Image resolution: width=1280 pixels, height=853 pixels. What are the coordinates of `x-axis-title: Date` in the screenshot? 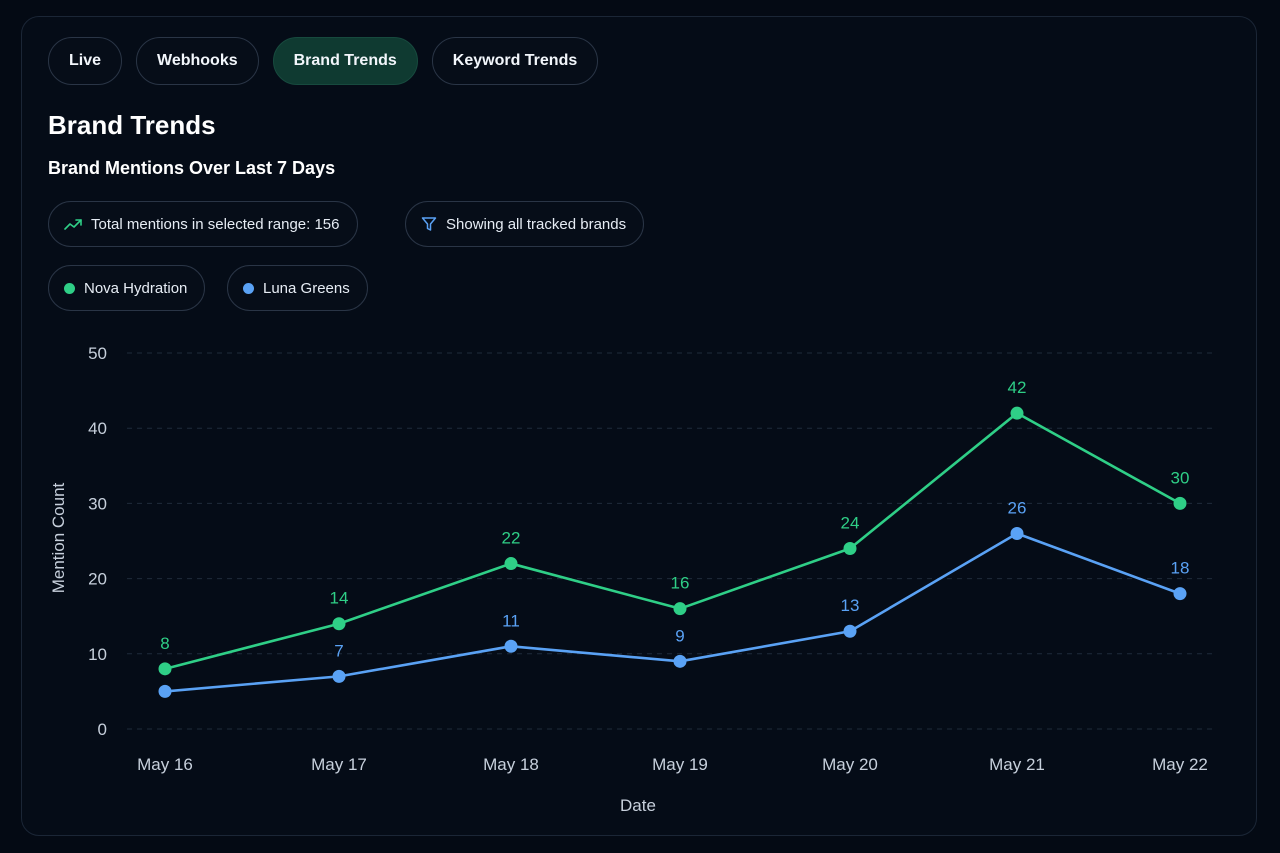 It's located at (638, 805).